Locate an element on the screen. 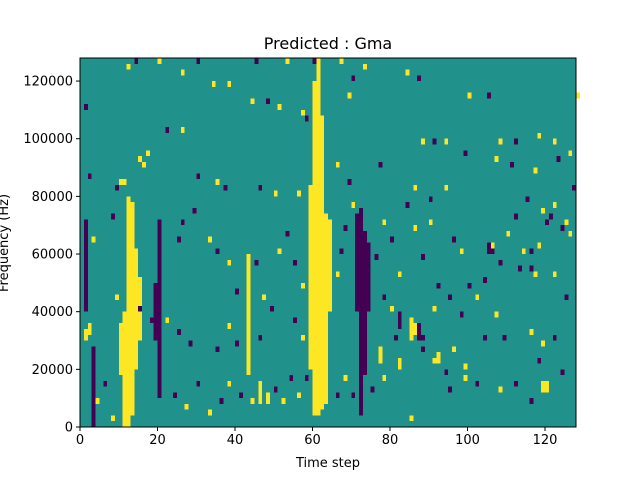 This screenshot has width=640, height=484. y-tick-label: 60000 is located at coordinates (52, 255).